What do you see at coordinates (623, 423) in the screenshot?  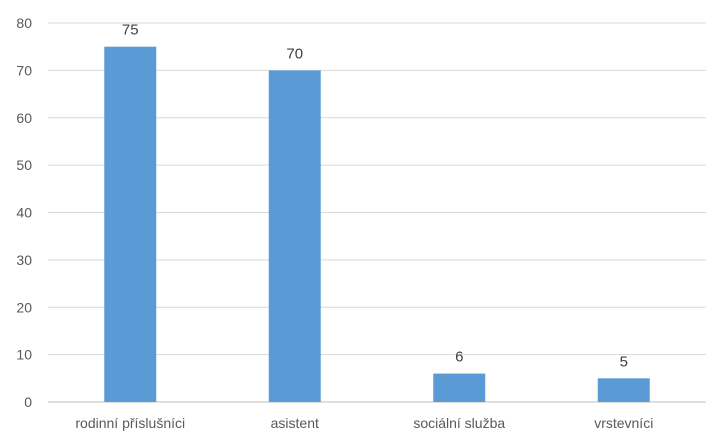 I see `x-tick-label: vrstevníci` at bounding box center [623, 423].